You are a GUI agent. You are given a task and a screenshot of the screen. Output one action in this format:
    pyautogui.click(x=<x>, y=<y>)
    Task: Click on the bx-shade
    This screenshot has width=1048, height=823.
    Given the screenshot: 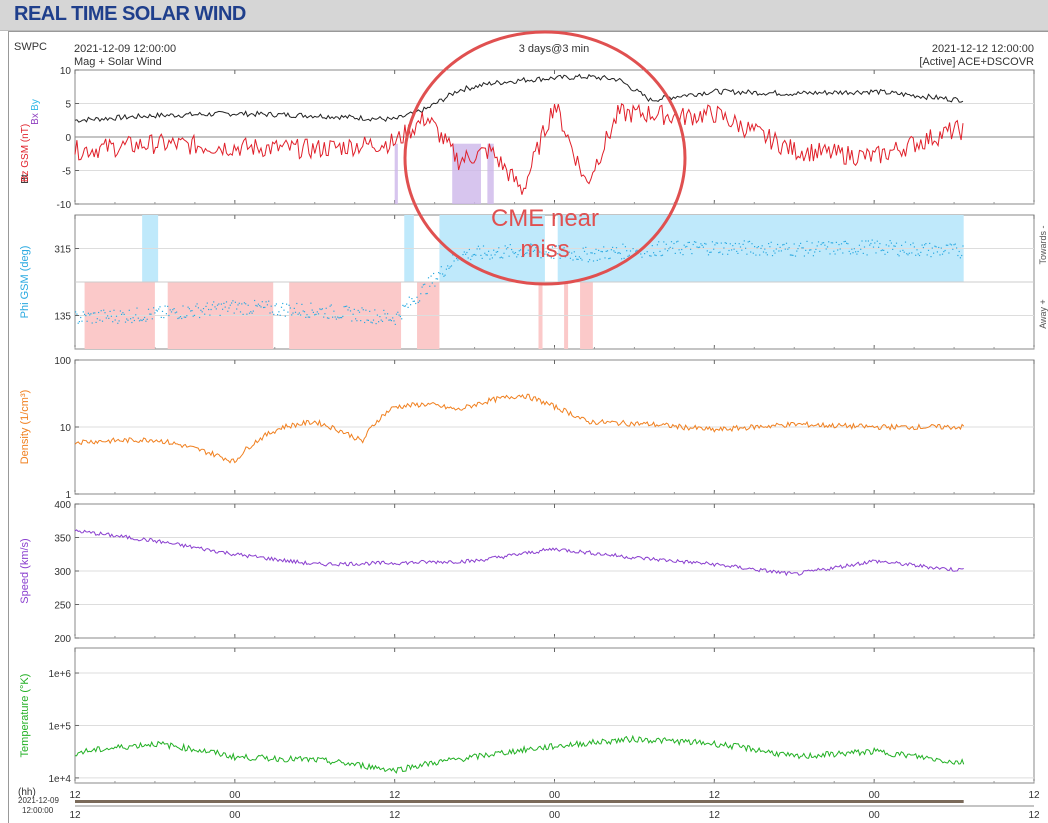 What is the action you would take?
    pyautogui.click(x=490, y=173)
    